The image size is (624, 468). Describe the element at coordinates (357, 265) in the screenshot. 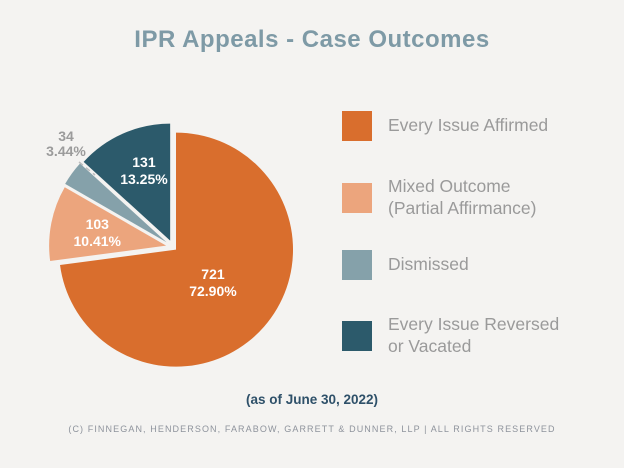

I see `legend-swatch-dismissed` at that location.